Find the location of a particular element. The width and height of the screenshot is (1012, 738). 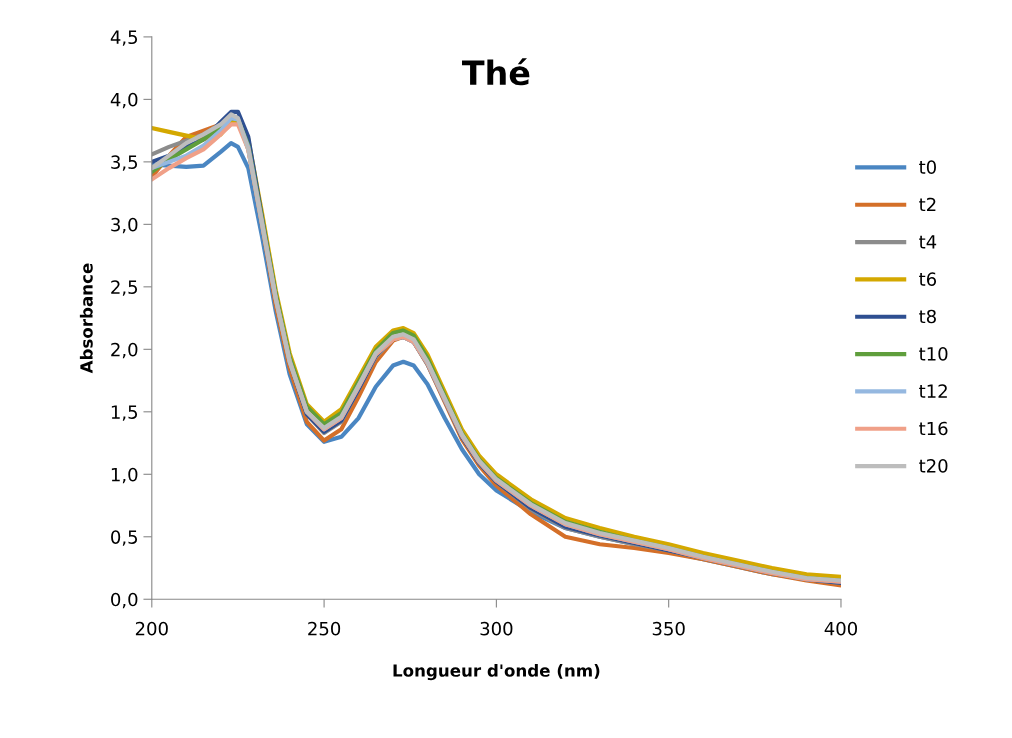

x-tick-label: 400 is located at coordinates (840, 628).